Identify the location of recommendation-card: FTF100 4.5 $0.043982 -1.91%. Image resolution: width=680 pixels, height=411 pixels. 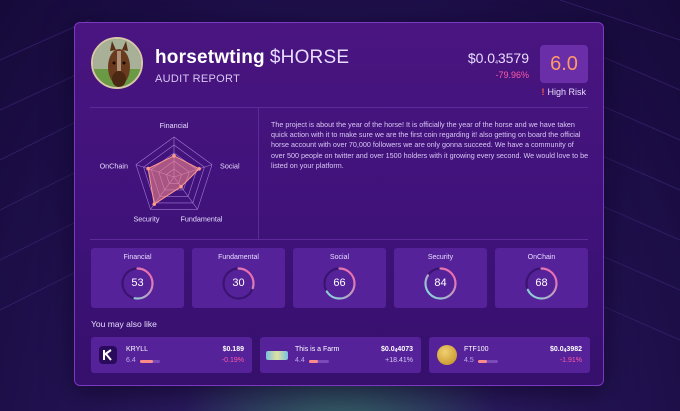
(509, 355).